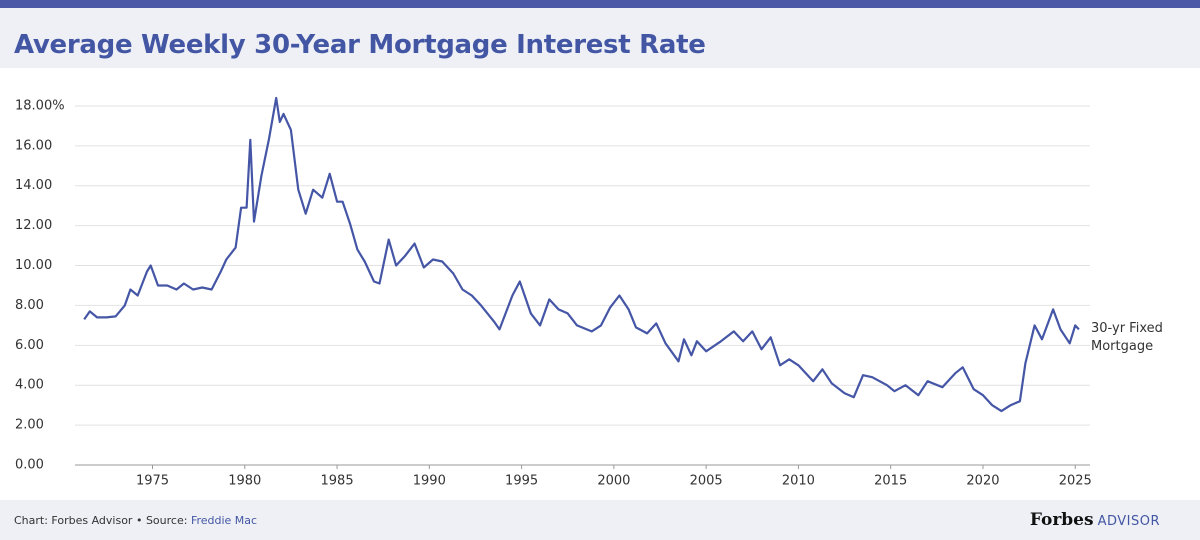  Describe the element at coordinates (33, 145) in the screenshot. I see `y-tick-label: 16.00` at that location.